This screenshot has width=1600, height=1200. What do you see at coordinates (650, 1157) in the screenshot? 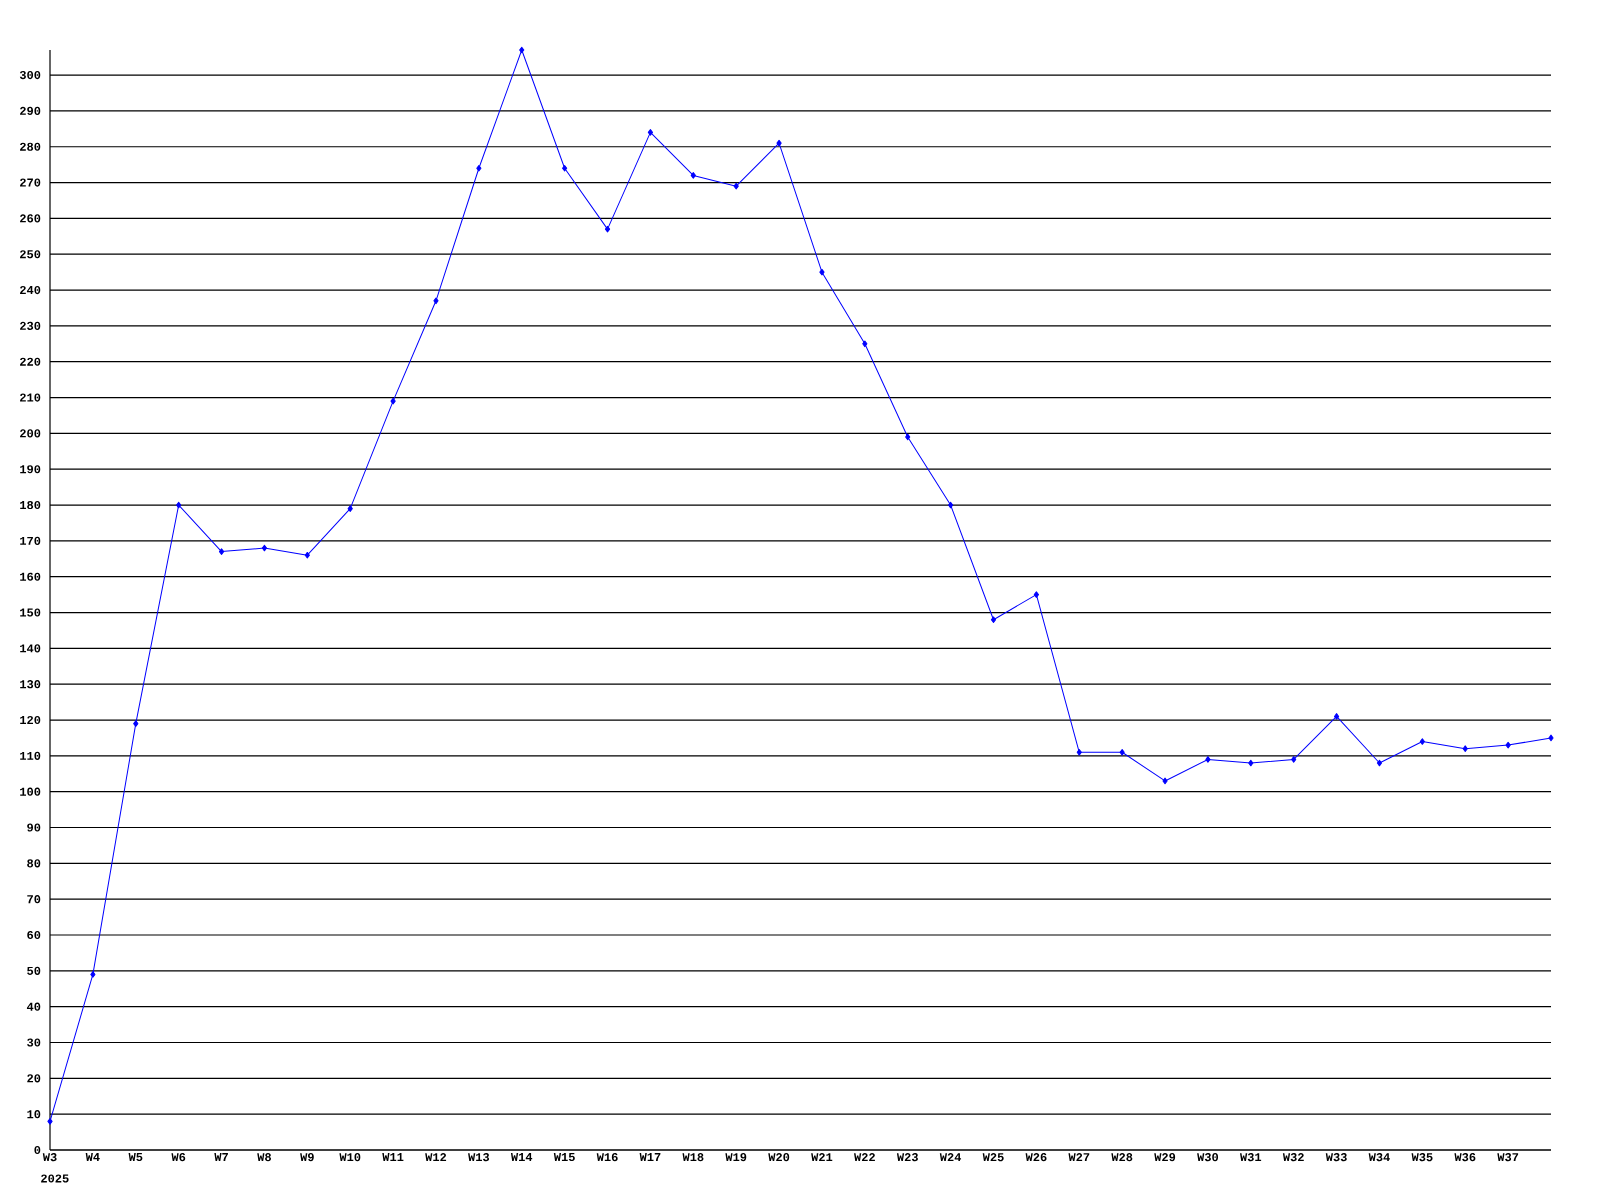
I see `x-tick-label: W17` at bounding box center [650, 1157].